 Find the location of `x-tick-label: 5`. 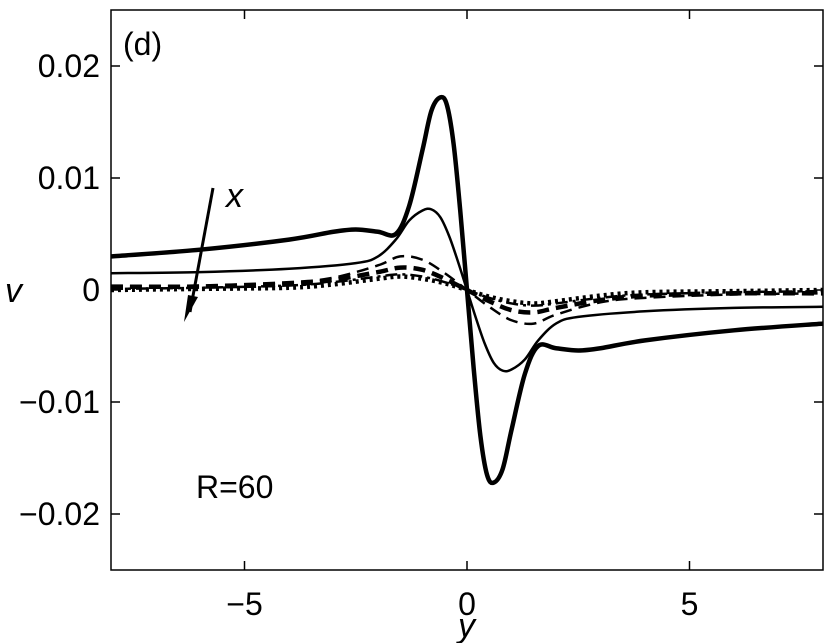

x-tick-label: 5 is located at coordinates (690, 604).